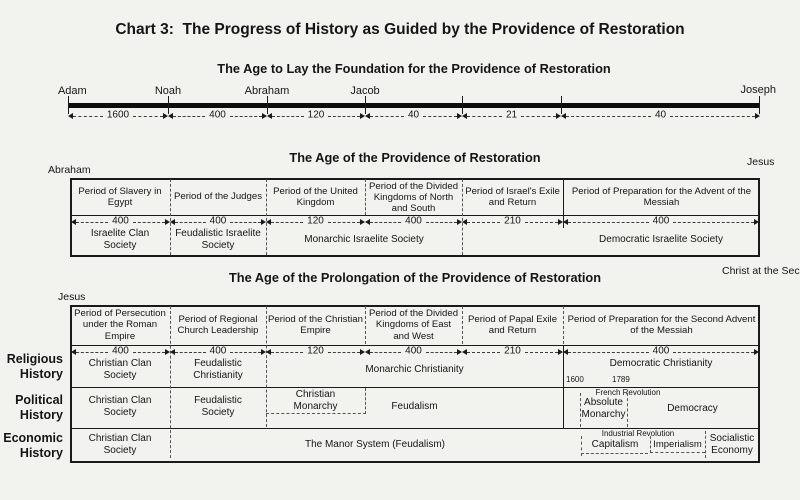 Image resolution: width=800 pixels, height=500 pixels. I want to click on row-label-religious-history: Religious History, so click(34, 366).